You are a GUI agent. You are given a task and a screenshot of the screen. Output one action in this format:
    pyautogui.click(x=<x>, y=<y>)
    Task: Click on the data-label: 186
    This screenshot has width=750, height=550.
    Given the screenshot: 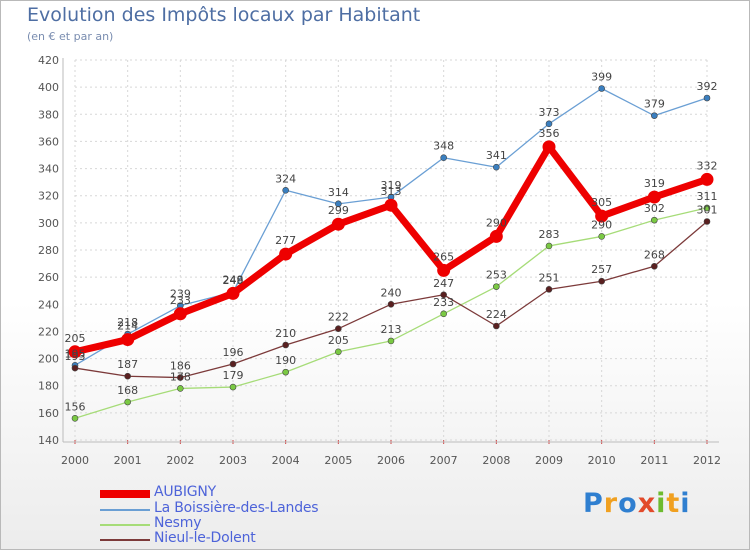 What is the action you would take?
    pyautogui.click(x=180, y=366)
    